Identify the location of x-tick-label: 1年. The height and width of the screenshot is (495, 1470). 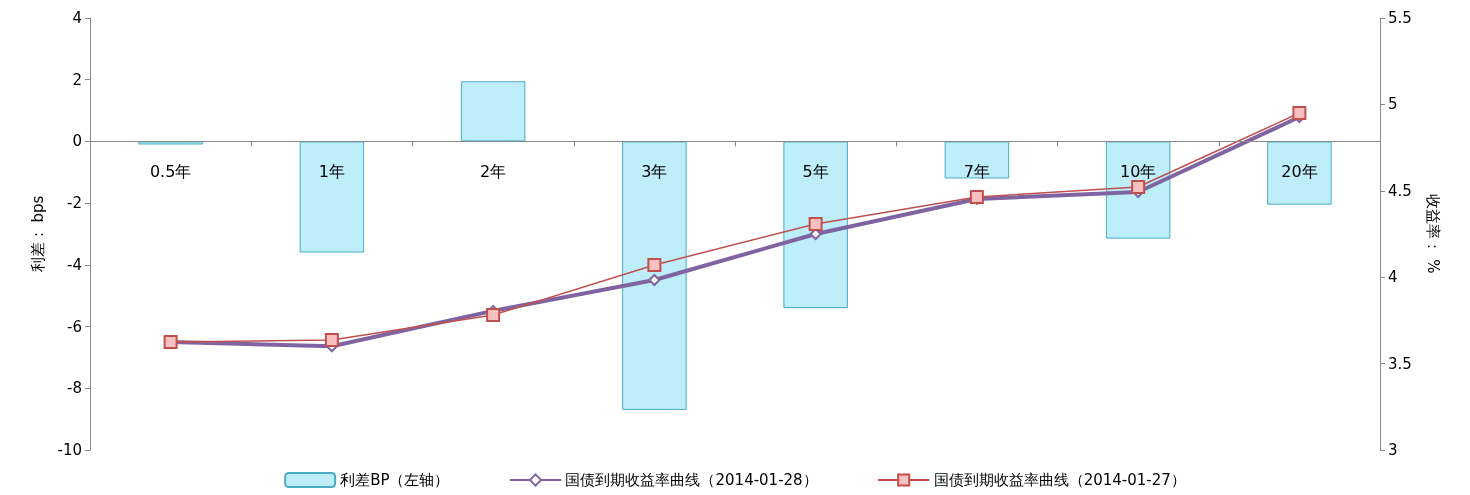
(331, 171).